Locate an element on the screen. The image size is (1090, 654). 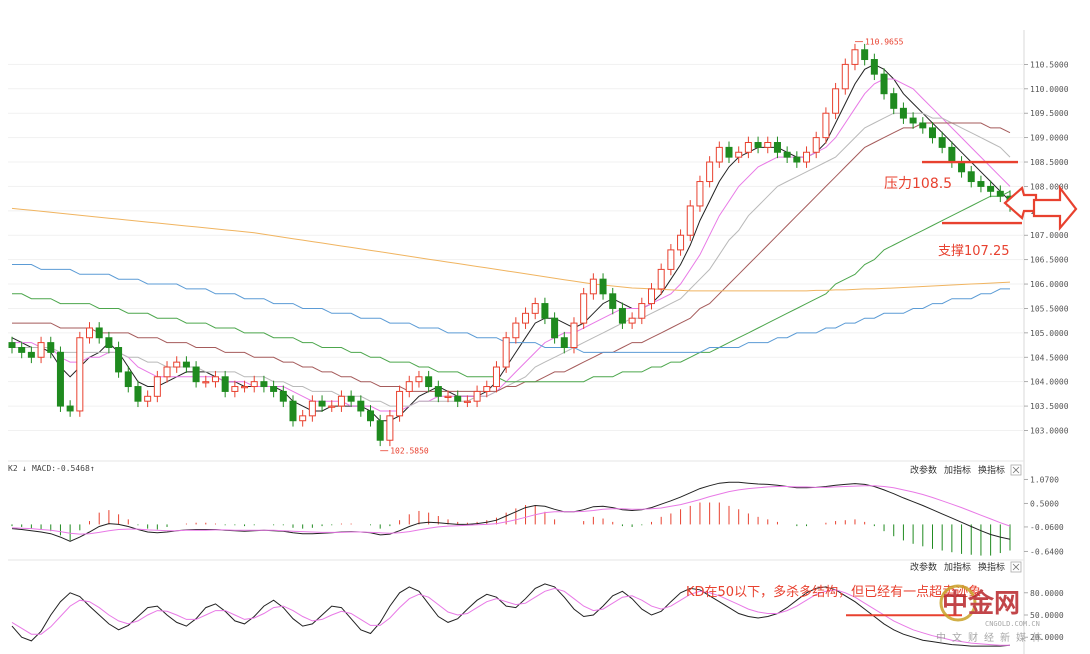
macd-add-indicator-button: 加指标 is located at coordinates (957, 470).